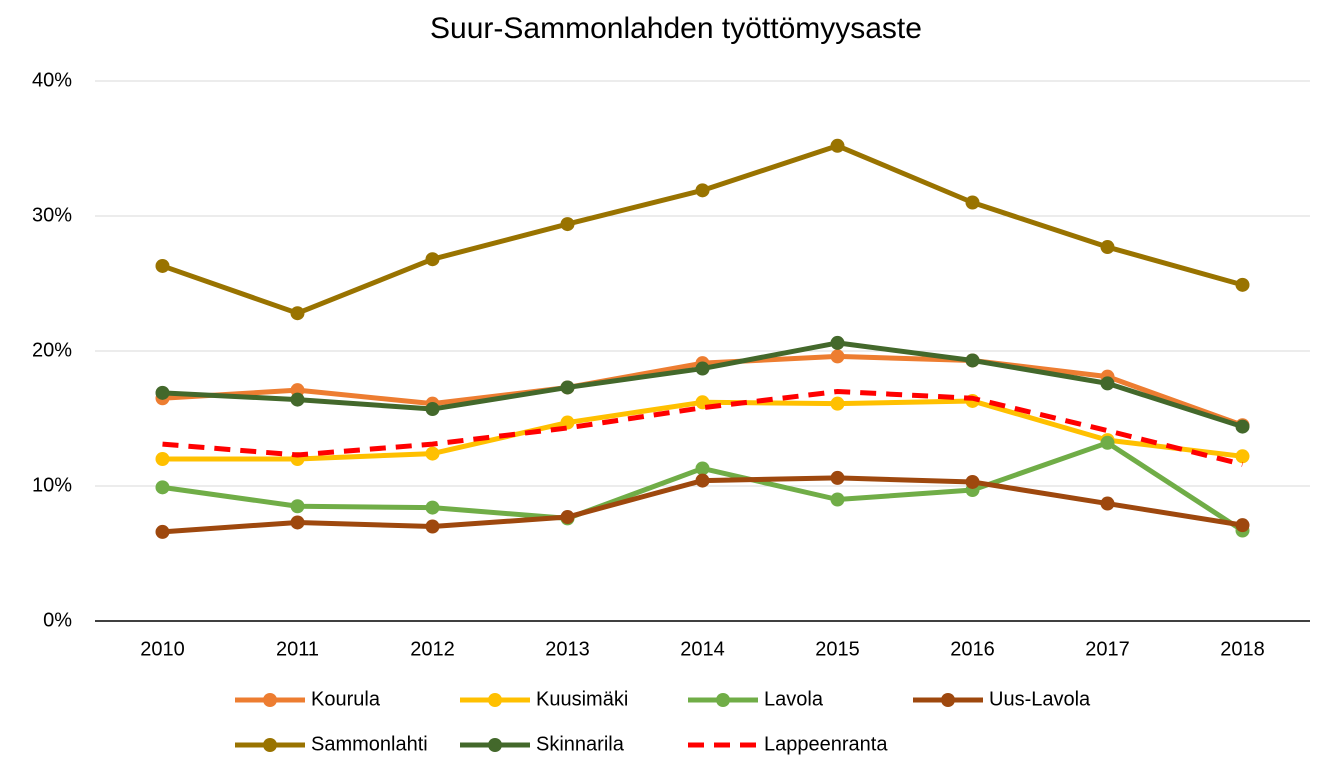 Image resolution: width=1326 pixels, height=758 pixels. Describe the element at coordinates (826, 744) in the screenshot. I see `legend-label: Lappeenranta` at that location.